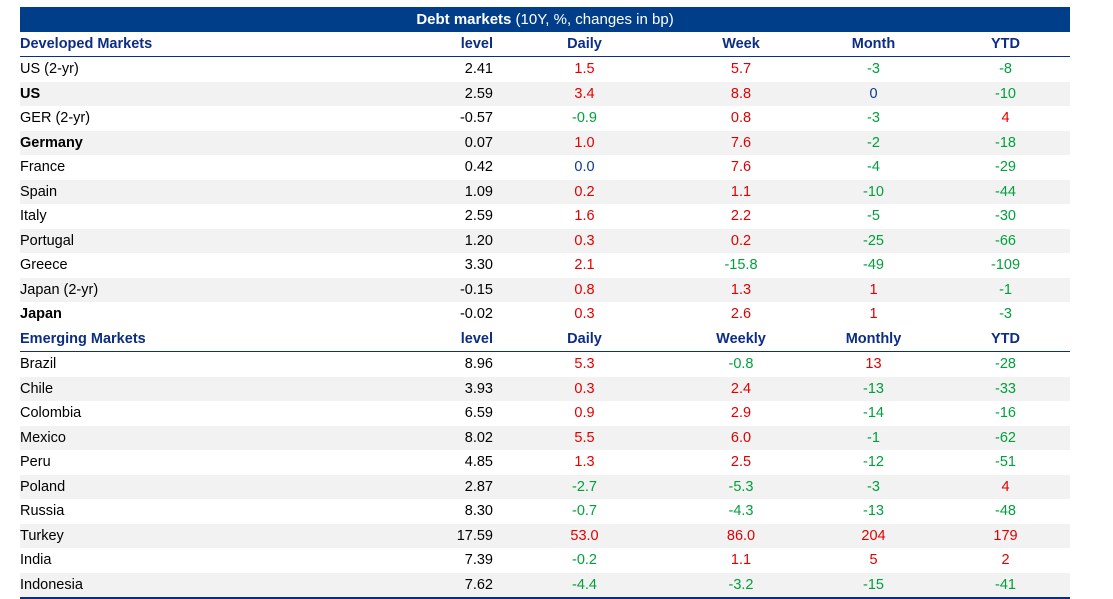 This screenshot has width=1113, height=599. I want to click on section-title: Developed Markets, so click(185, 44).